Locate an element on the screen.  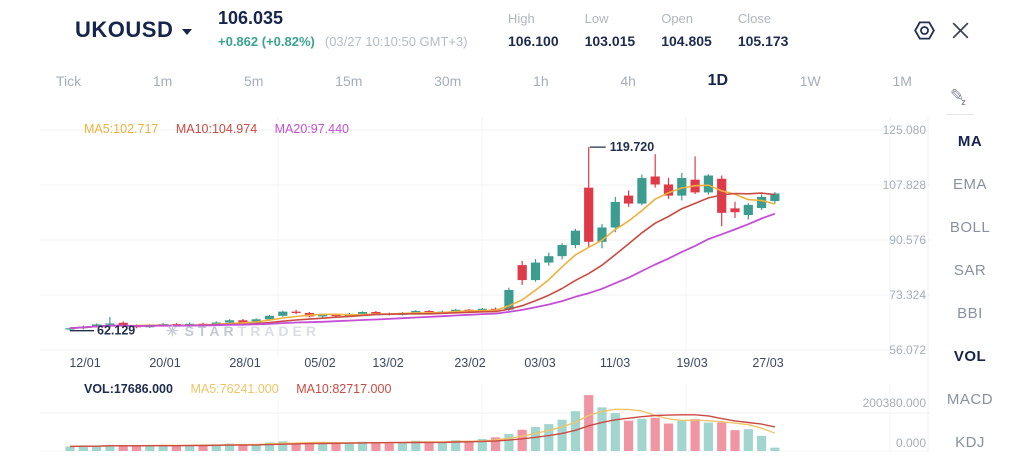
indicator-kdj: KDJ is located at coordinates (970, 442).